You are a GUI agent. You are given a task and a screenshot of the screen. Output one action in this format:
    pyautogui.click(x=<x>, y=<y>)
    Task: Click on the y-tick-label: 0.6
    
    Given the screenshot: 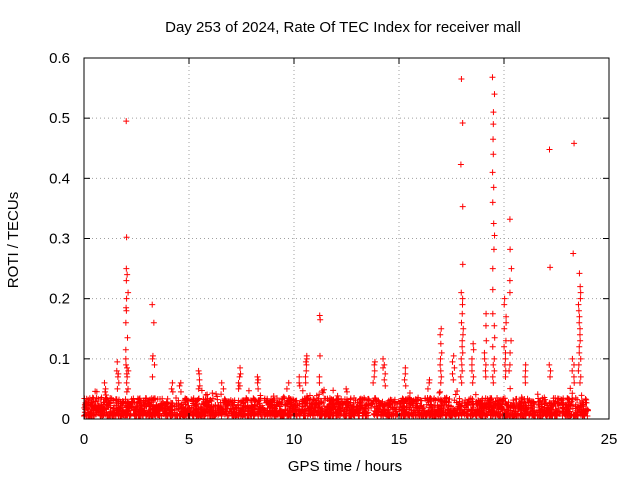 What is the action you would take?
    pyautogui.click(x=59, y=58)
    